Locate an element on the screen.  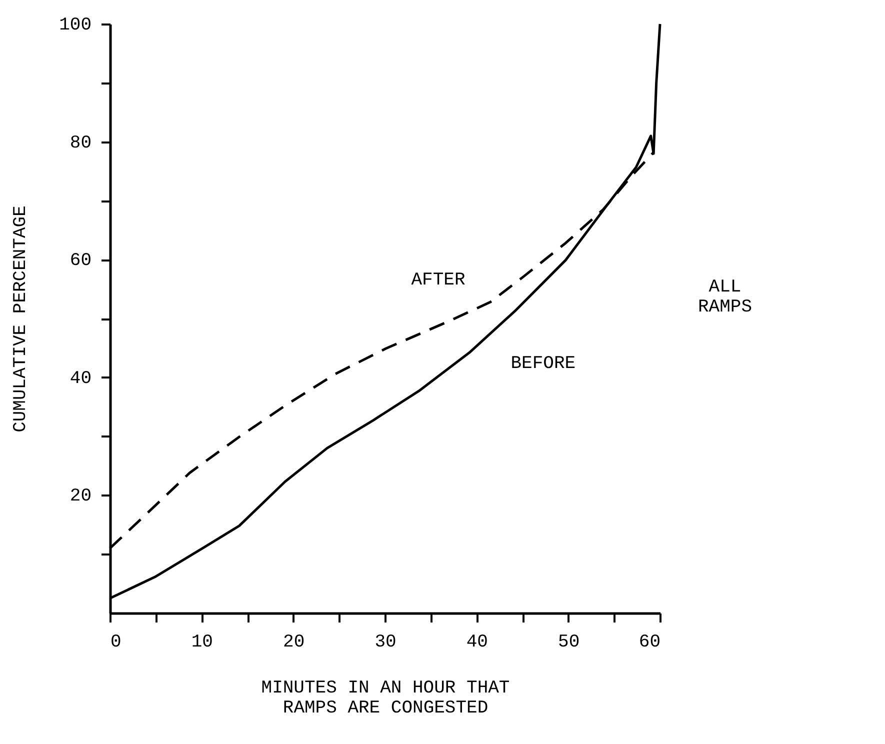
series-label: AFTER is located at coordinates (438, 280).